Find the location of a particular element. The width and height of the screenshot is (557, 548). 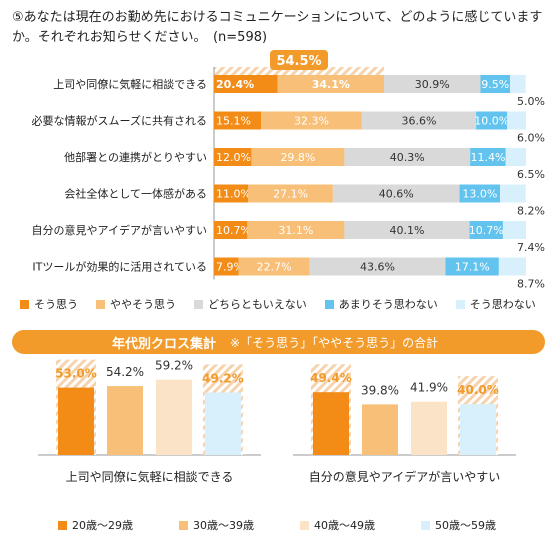

data-label: 13.0% is located at coordinates (479, 194).